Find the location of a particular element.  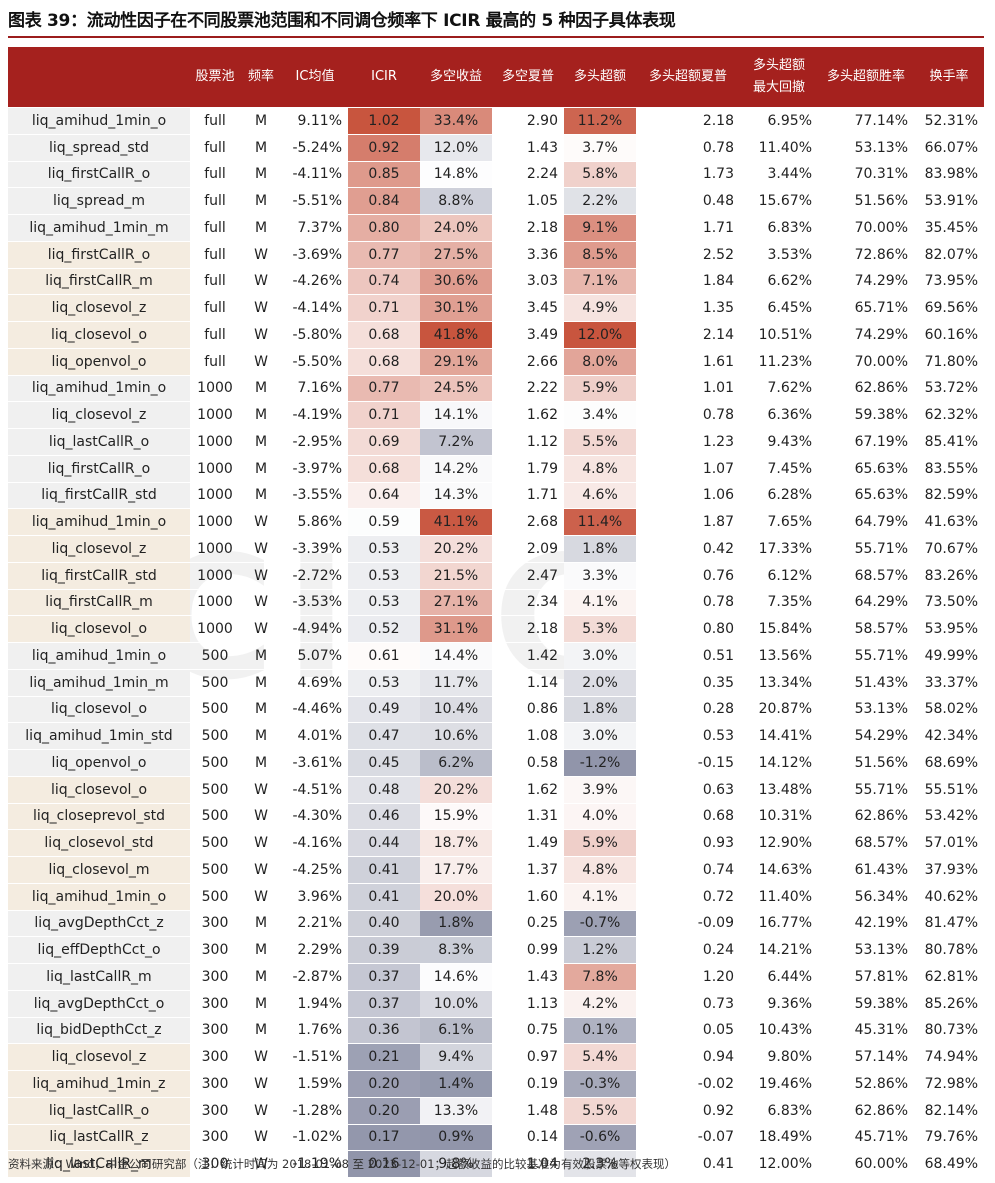

table-cell: 0.78 is located at coordinates (688, 148).